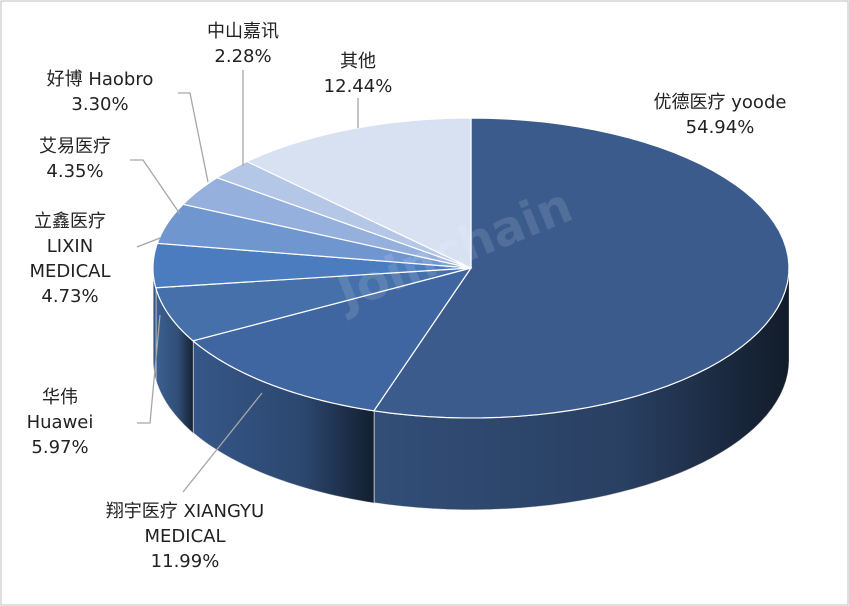 The height and width of the screenshot is (606, 849). I want to click on data-label: 立鑫医疗 LIXIN MEDICAL 4.73%, so click(70, 259).